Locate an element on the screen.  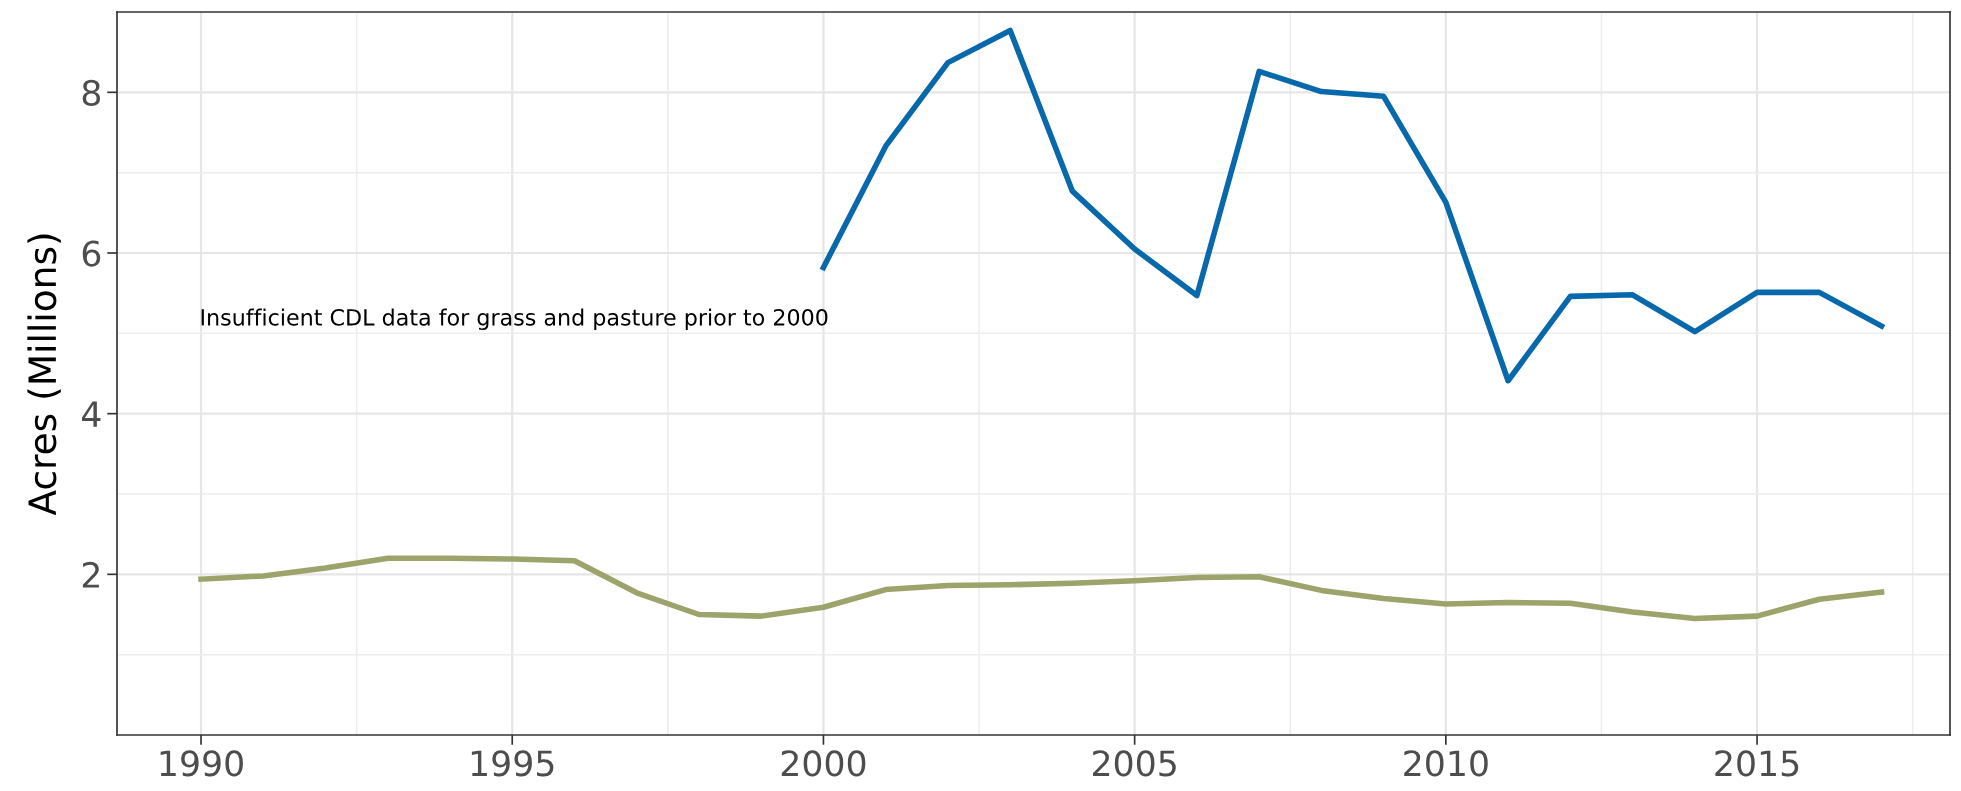
y-tick-label: 8 is located at coordinates (91, 93).